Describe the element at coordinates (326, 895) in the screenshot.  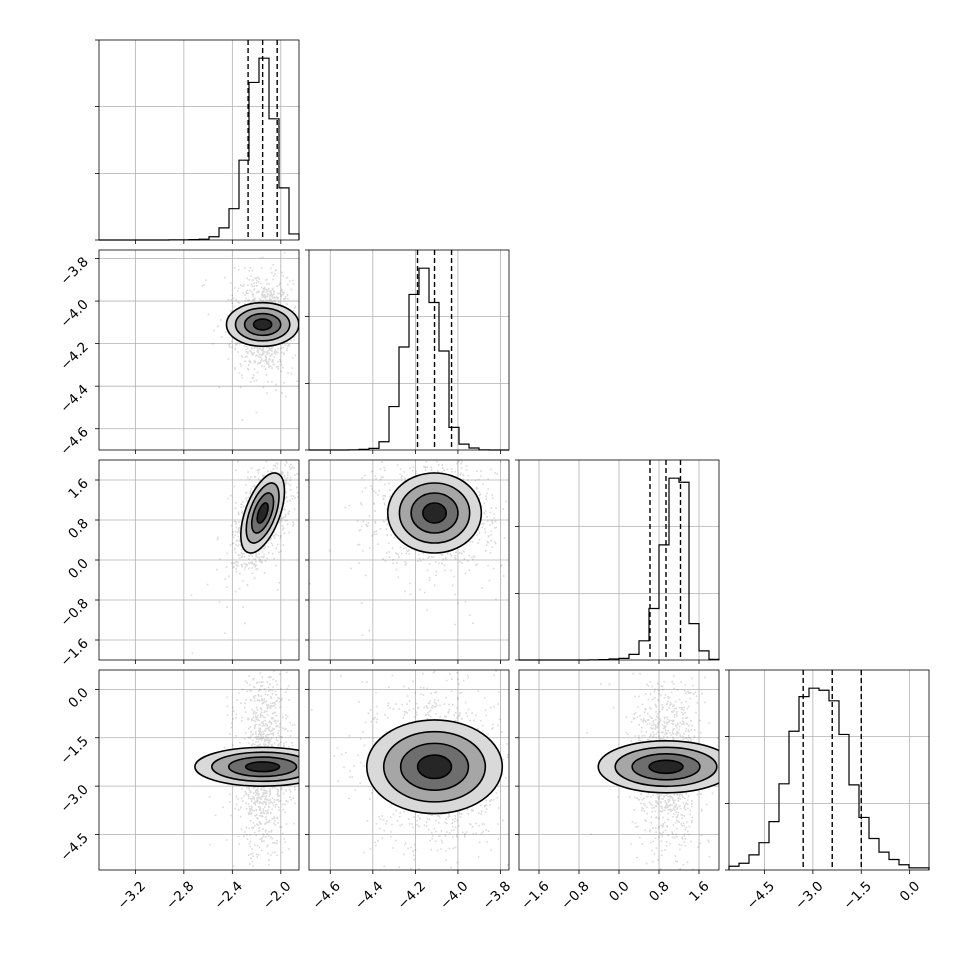
I see `x-tick-label-2-1: −4.6` at that location.